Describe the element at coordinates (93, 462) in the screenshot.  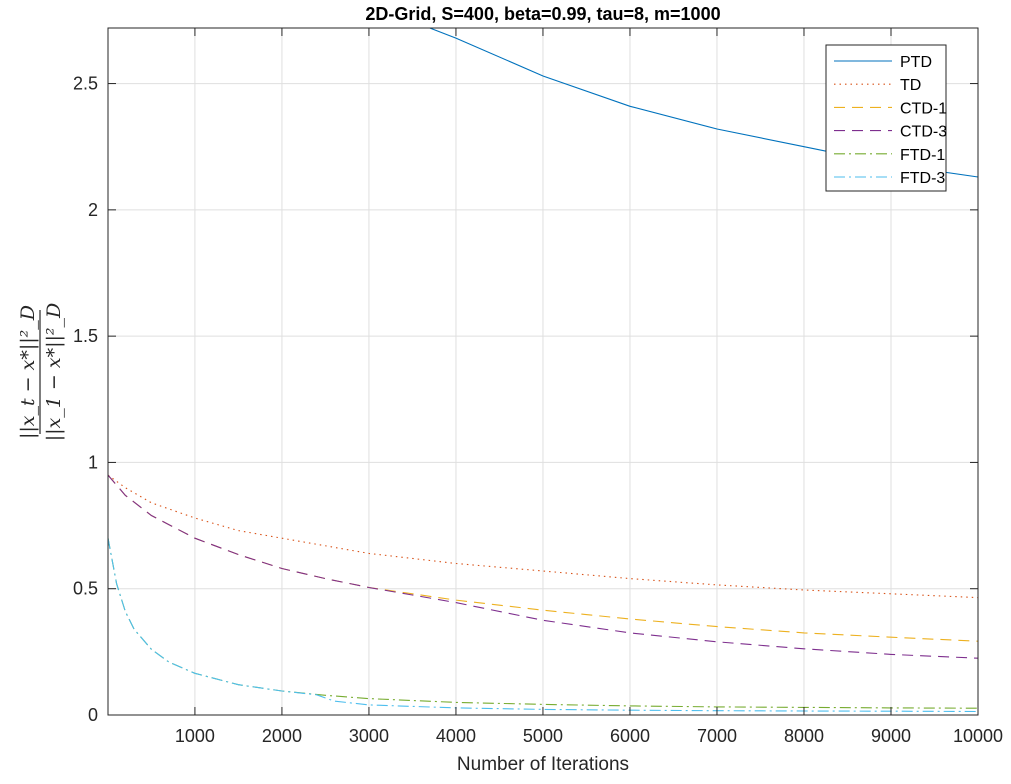
I see `y-tick-label: 1` at that location.